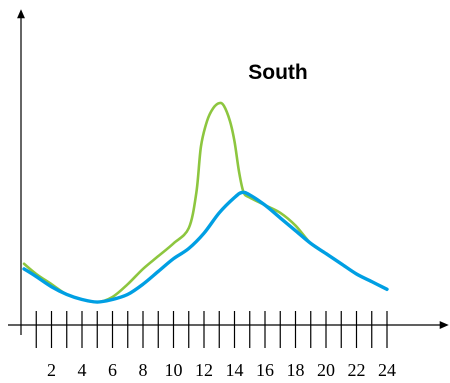  I want to click on x-axis-arrow, so click(444, 325).